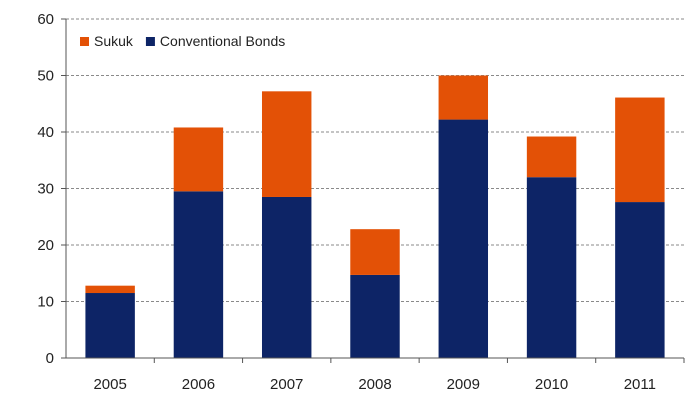  Describe the element at coordinates (551, 157) in the screenshot. I see `bar-sukuk-2010` at that location.